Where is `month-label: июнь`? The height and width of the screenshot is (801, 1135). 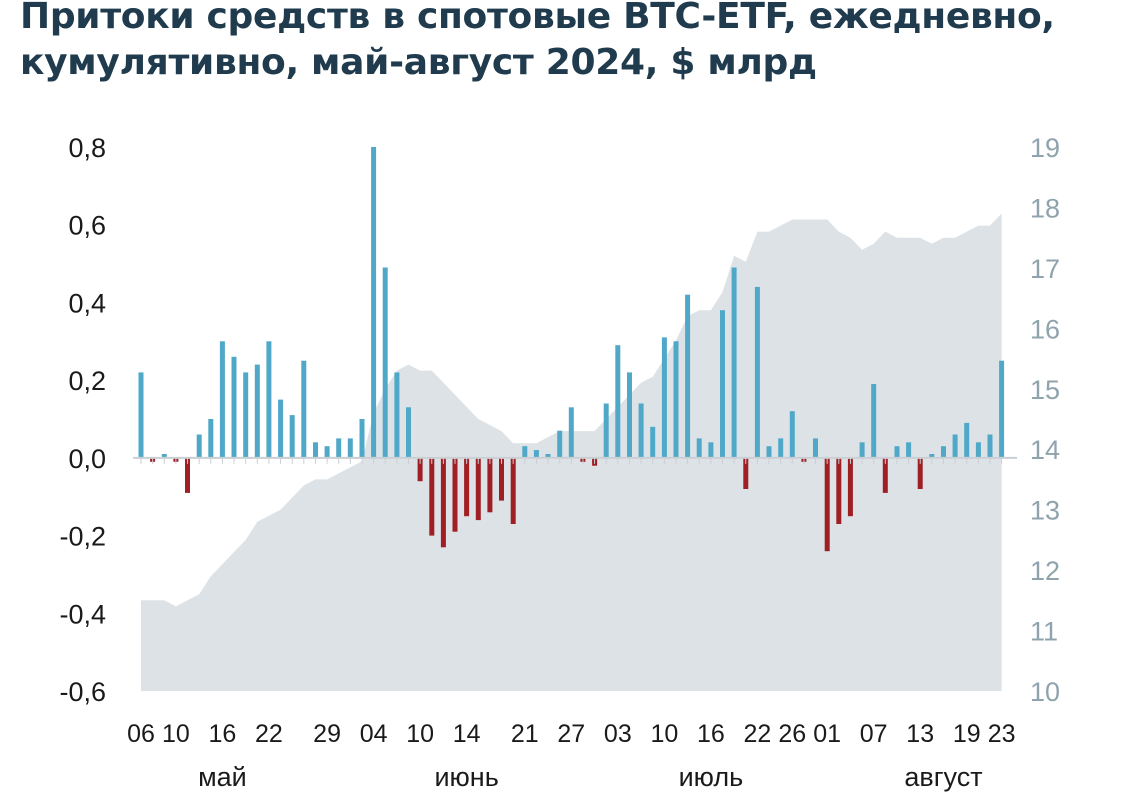
month-label: июнь is located at coordinates (466, 777).